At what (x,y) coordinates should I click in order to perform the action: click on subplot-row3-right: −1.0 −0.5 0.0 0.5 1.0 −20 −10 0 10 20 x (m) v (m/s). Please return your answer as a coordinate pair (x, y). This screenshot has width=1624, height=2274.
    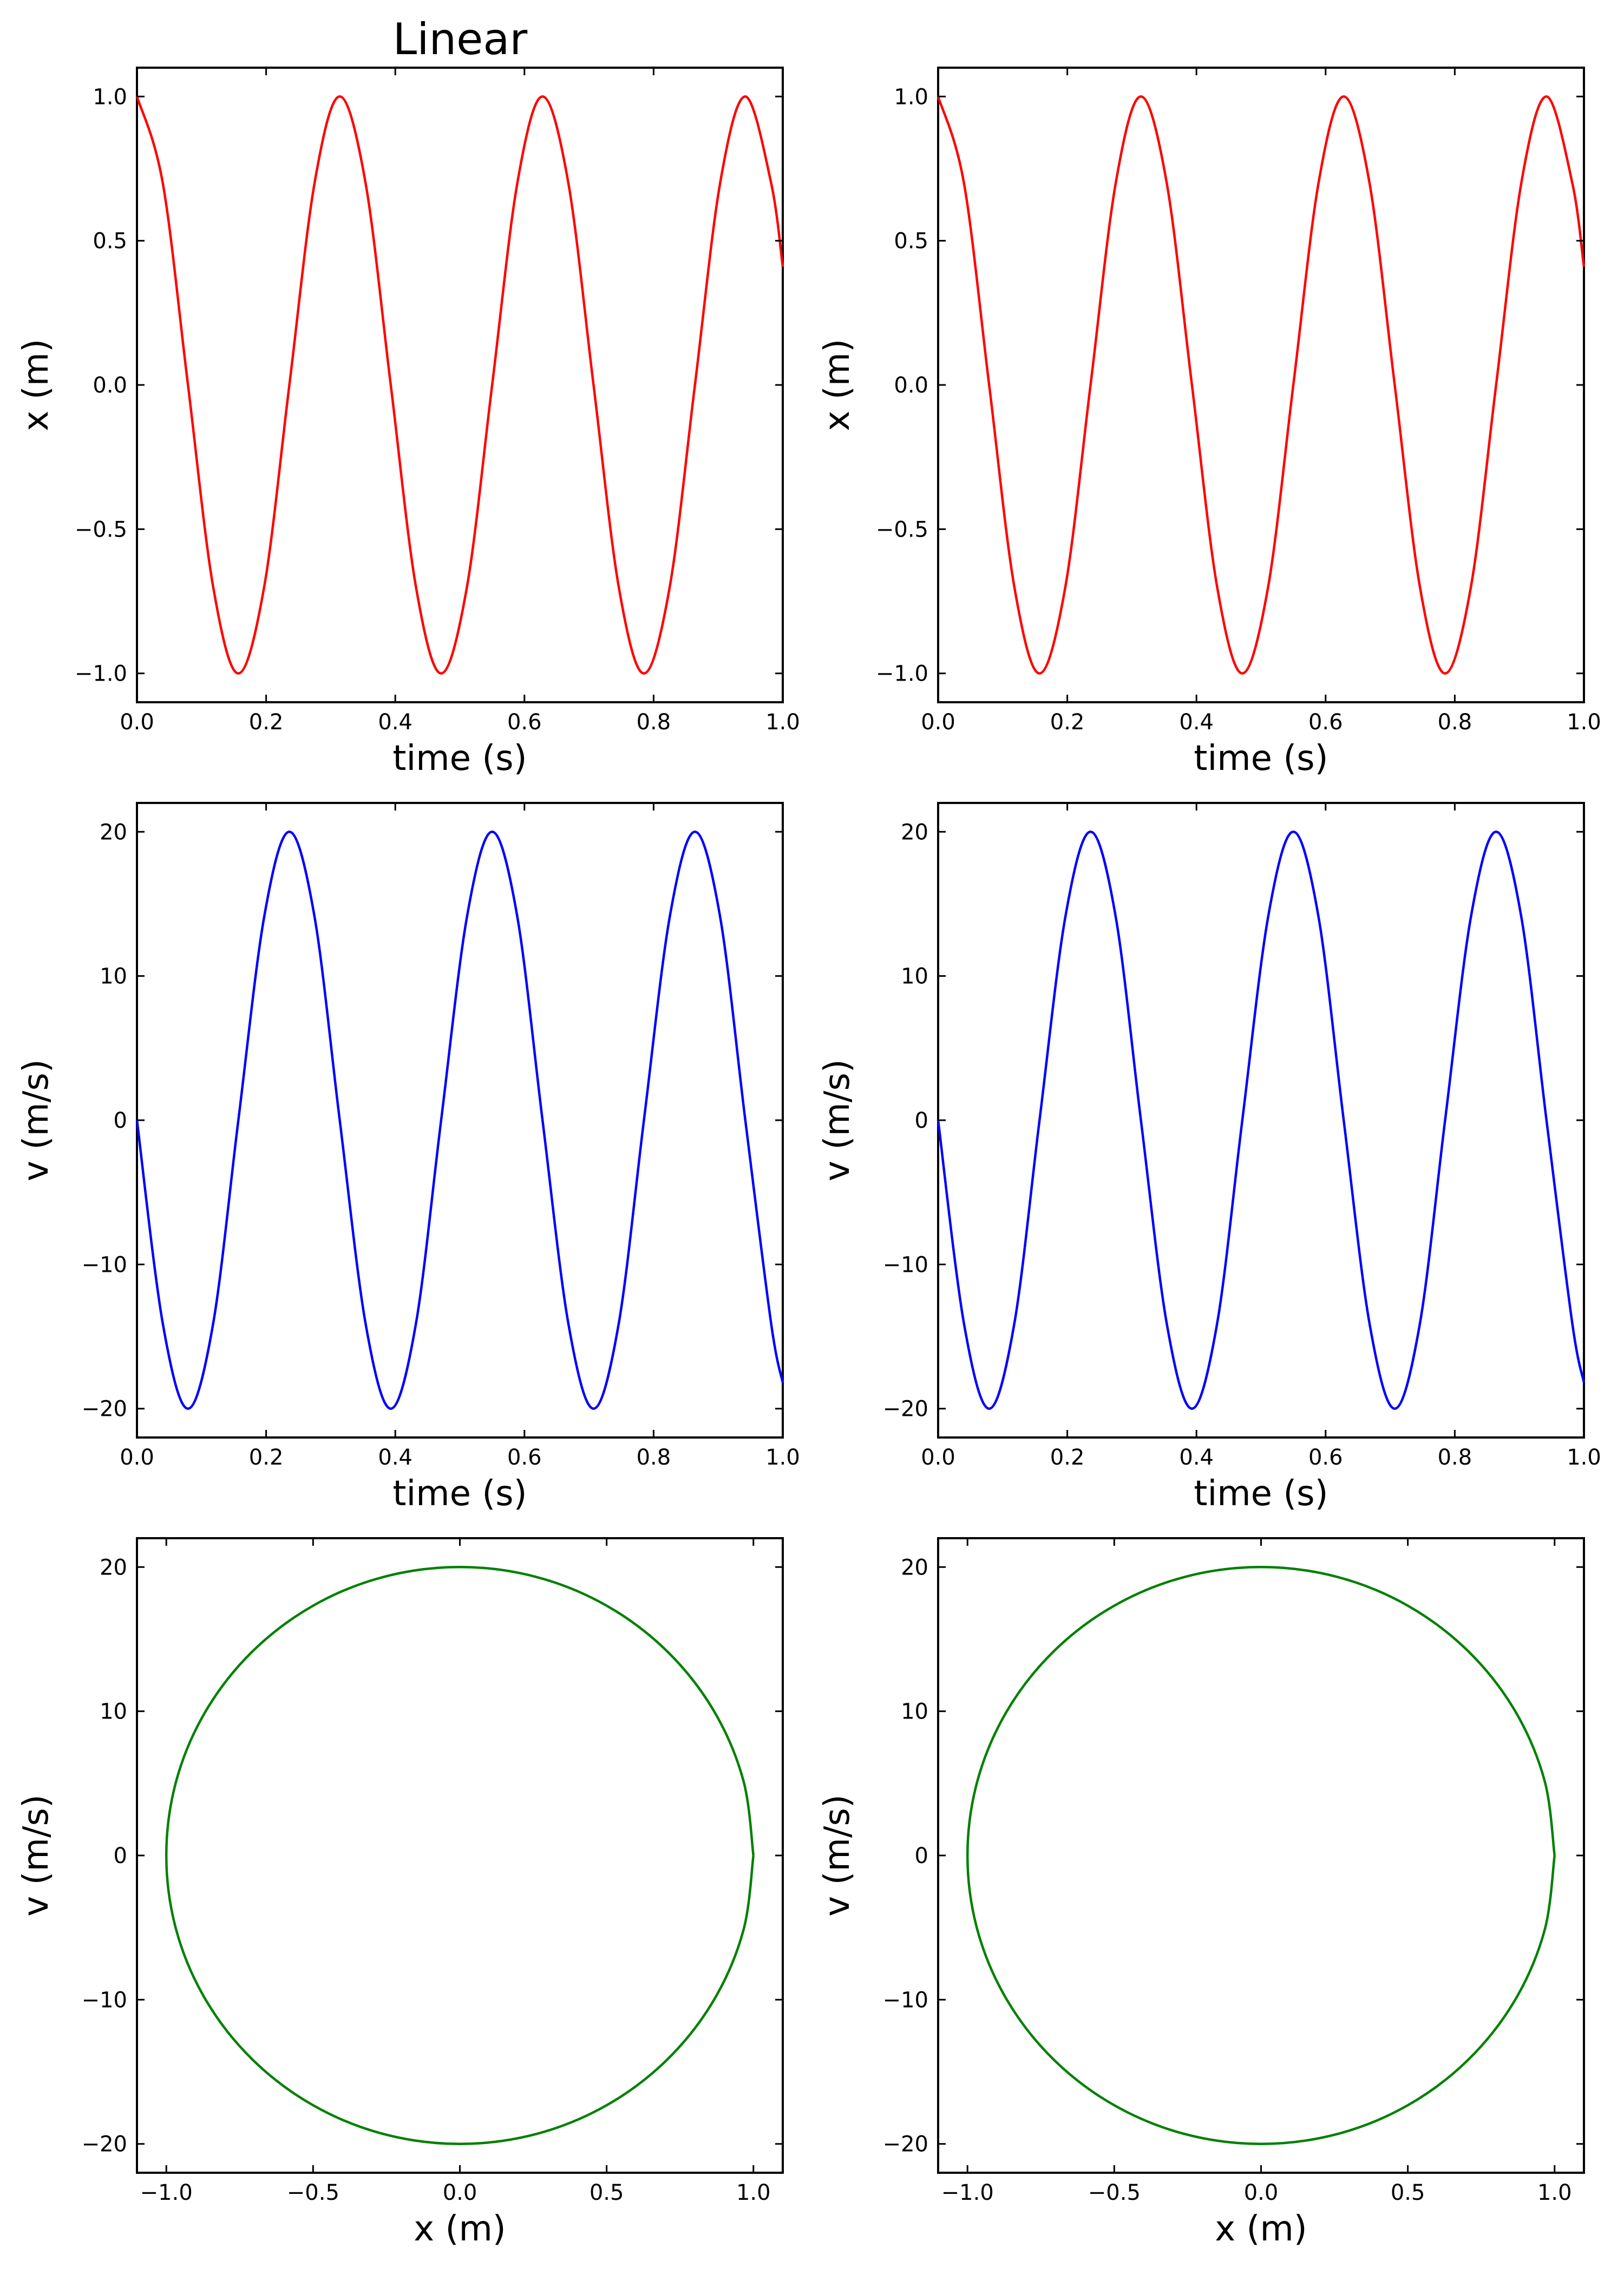
    Looking at the image, I should click on (1201, 1893).